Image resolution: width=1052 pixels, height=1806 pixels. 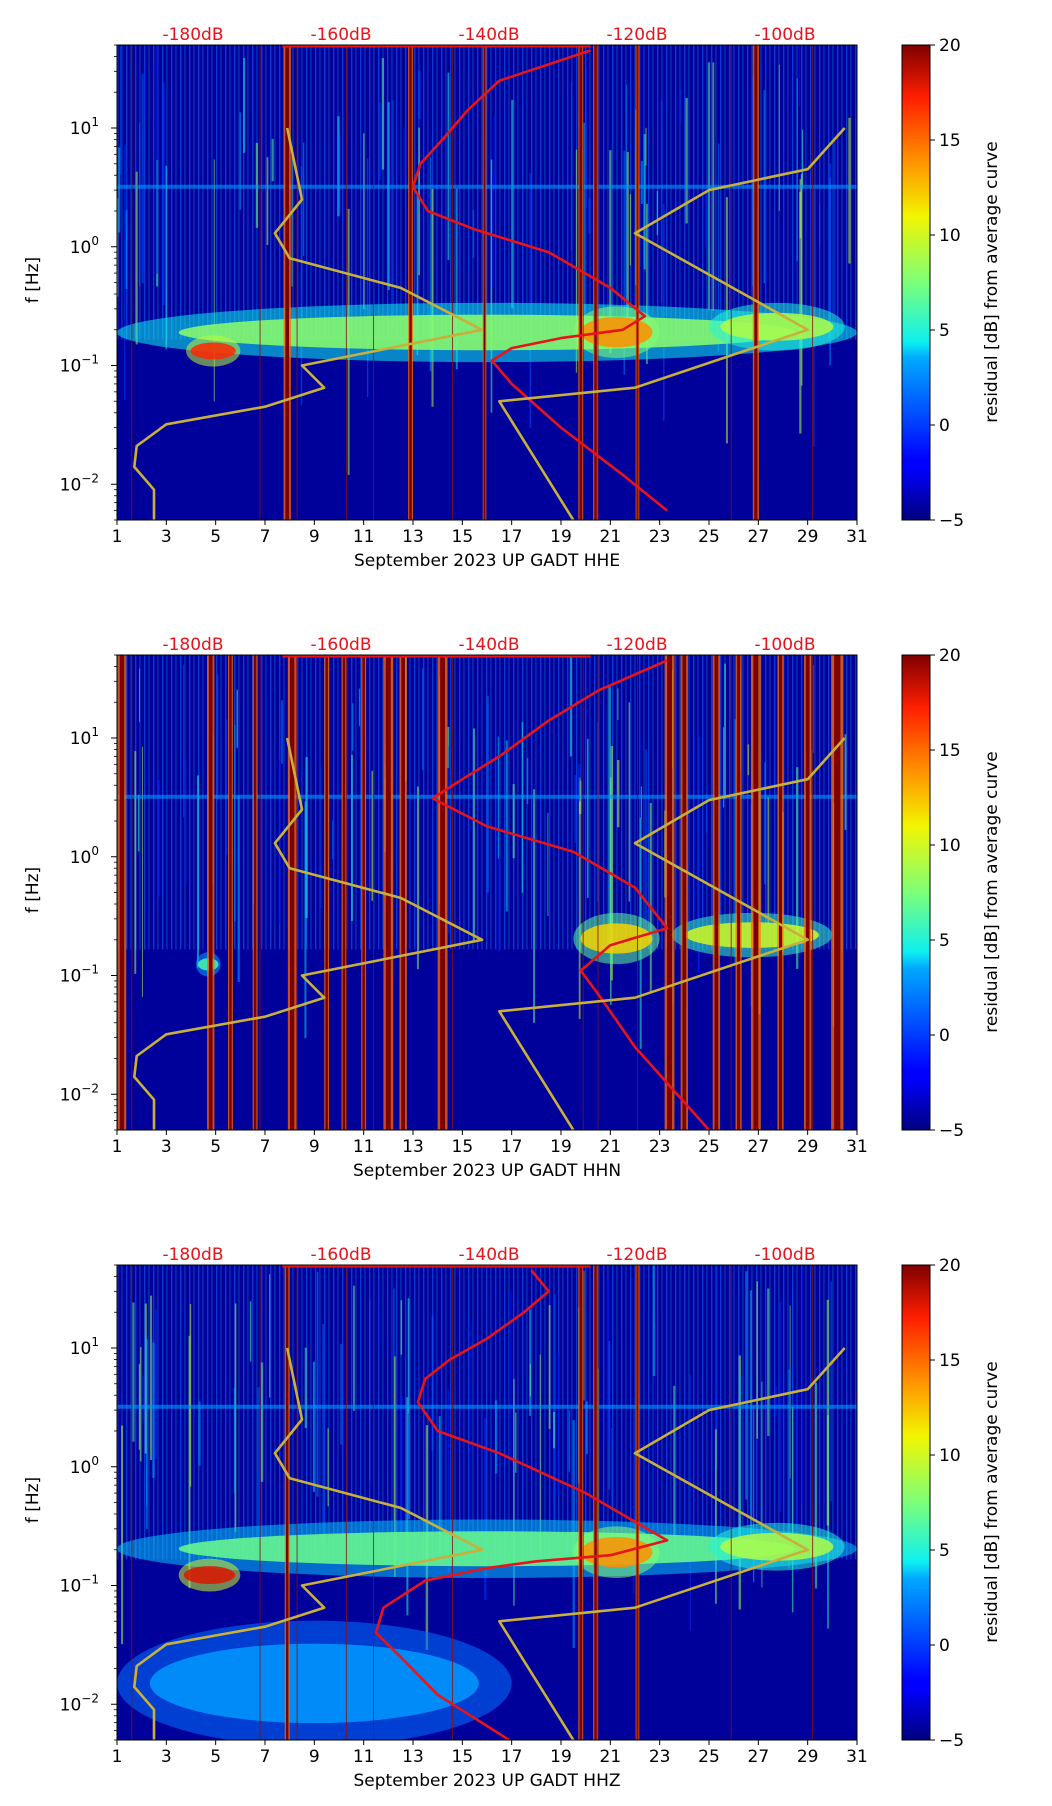 I want to click on colorbar-tick-label: 15, so click(x=950, y=1361).